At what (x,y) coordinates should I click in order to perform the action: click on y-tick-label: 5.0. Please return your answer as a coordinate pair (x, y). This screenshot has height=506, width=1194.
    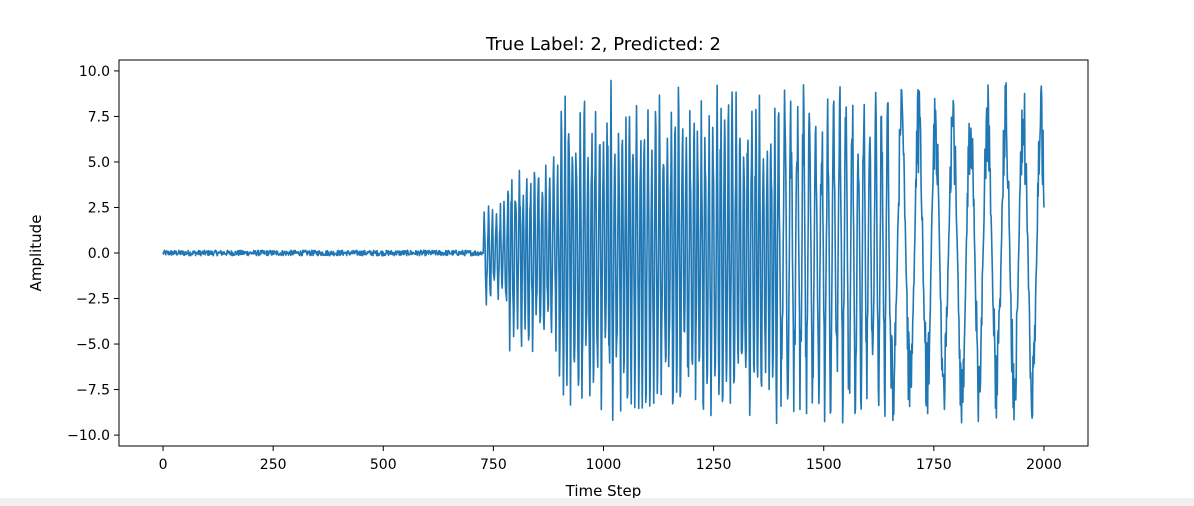
    Looking at the image, I should click on (99, 163).